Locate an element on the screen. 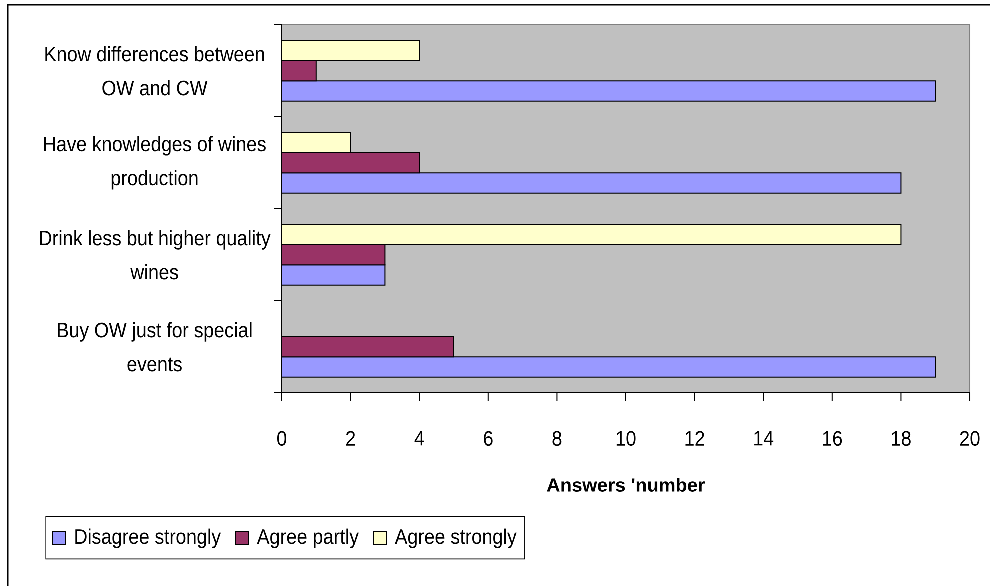  x-tick-label: 20 is located at coordinates (970, 438).